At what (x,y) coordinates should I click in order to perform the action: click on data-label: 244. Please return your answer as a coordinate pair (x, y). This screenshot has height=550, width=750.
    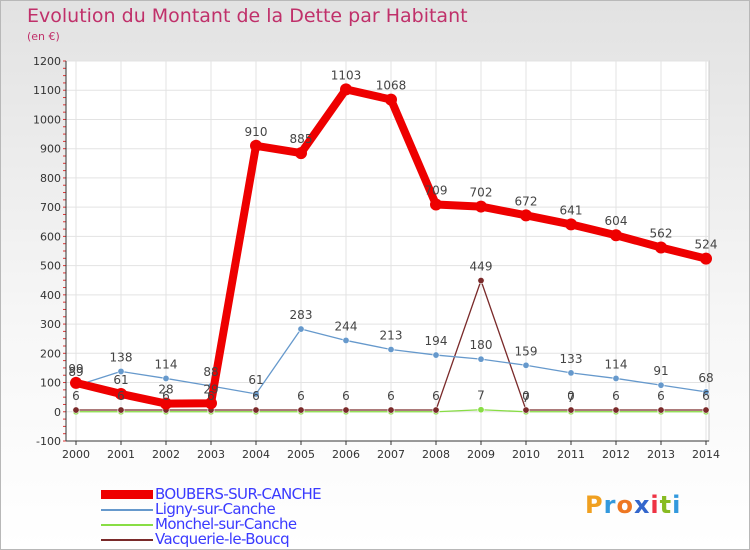
    Looking at the image, I should click on (346, 326).